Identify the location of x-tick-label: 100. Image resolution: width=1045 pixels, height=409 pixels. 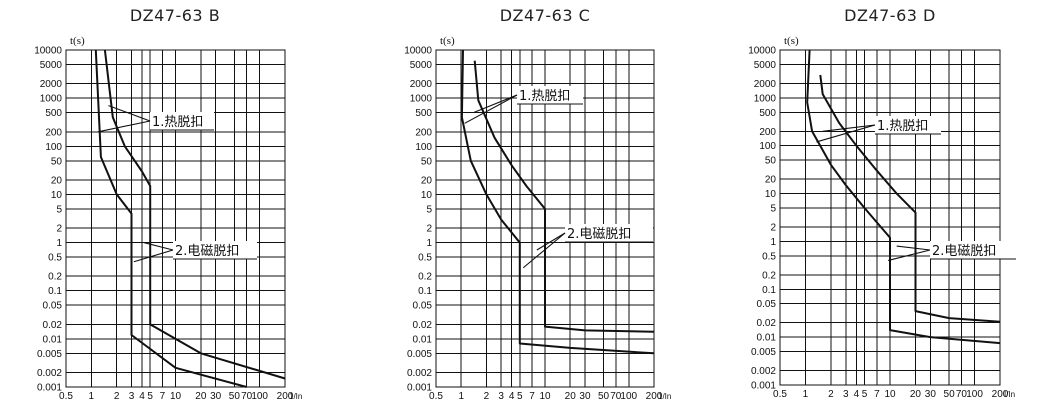
(628, 396).